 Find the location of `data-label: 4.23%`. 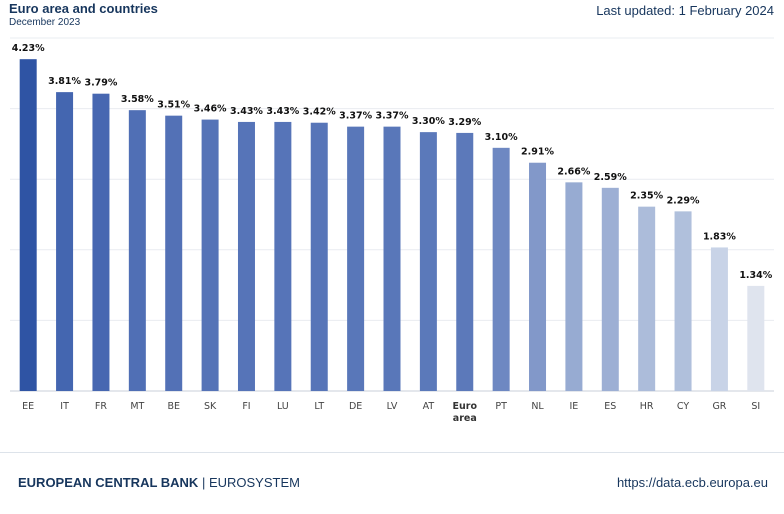

data-label: 4.23% is located at coordinates (28, 48).